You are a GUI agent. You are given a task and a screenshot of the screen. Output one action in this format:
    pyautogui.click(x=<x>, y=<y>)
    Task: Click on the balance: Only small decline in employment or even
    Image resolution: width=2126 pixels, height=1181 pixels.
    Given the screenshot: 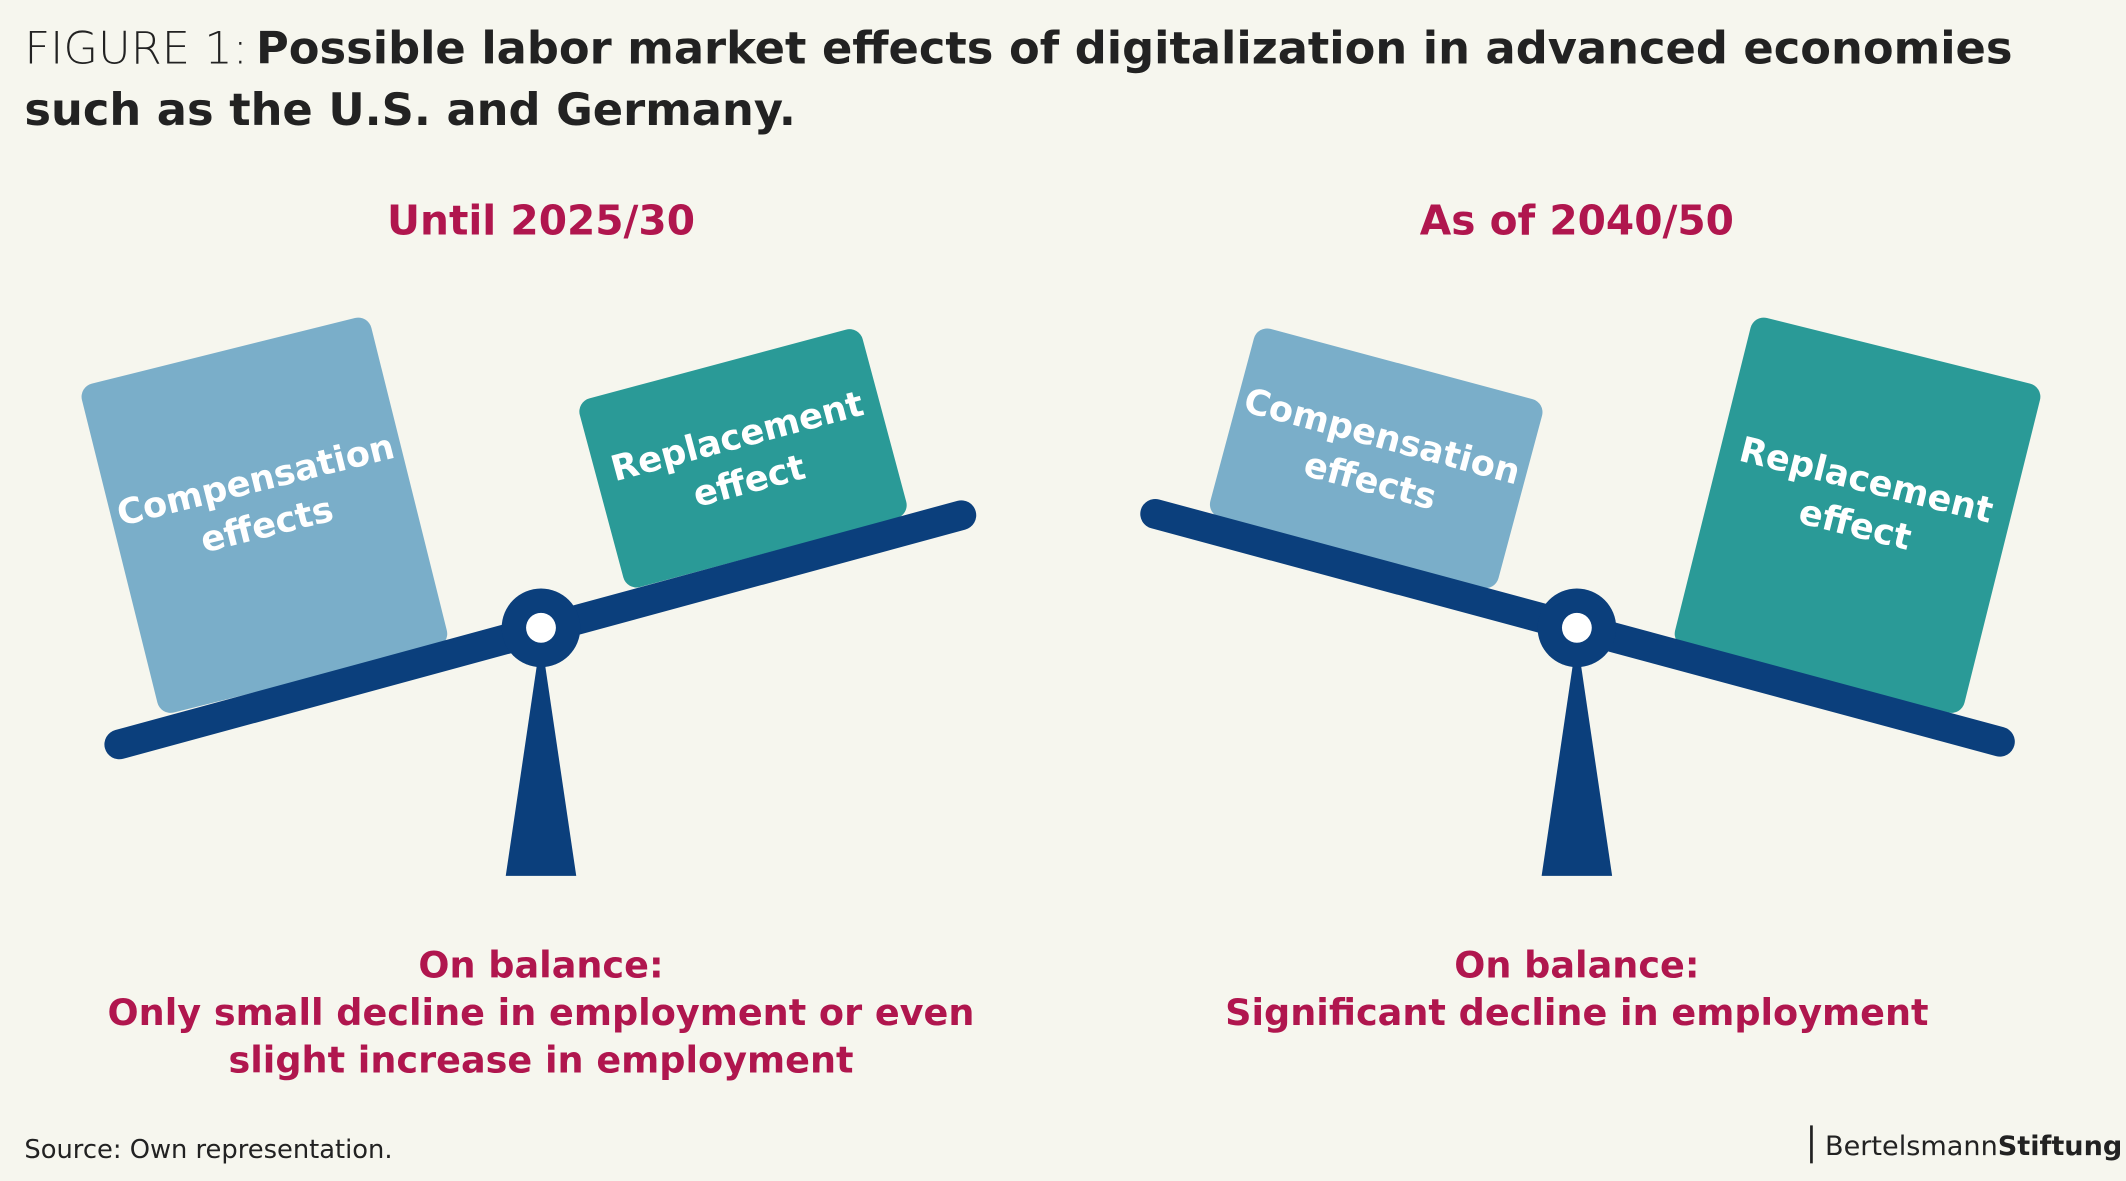 What is the action you would take?
    pyautogui.click(x=541, y=1012)
    